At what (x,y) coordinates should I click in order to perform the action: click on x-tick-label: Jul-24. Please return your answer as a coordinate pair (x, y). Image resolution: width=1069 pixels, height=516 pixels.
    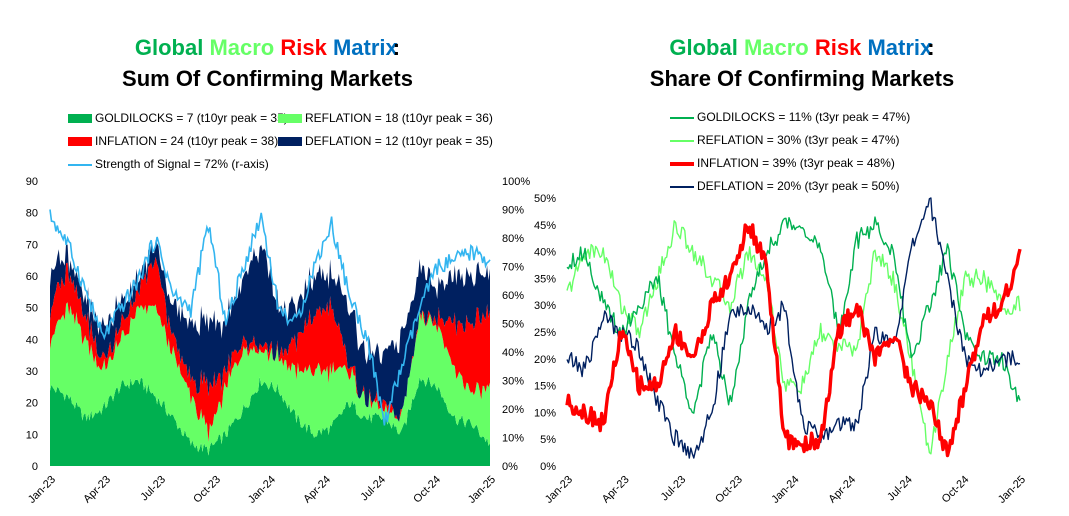
    Looking at the image, I should click on (900, 489).